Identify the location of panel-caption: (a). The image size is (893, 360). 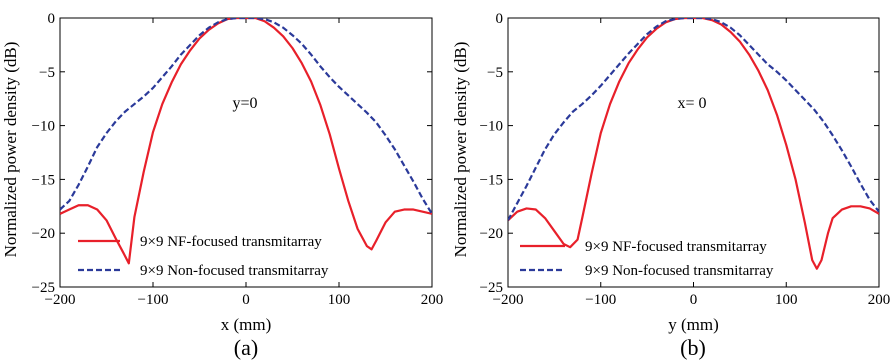
(246, 347).